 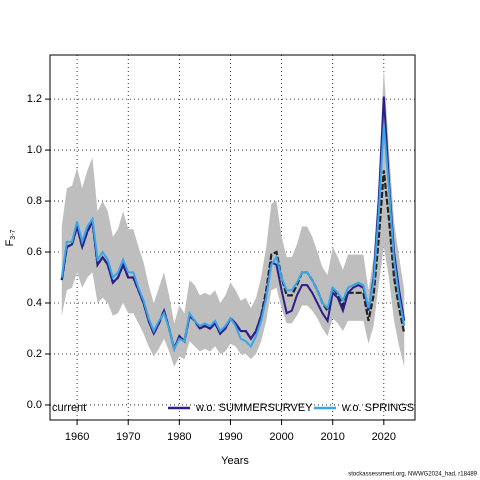 What do you see at coordinates (34, 405) in the screenshot?
I see `y-tick-label: 0.0` at bounding box center [34, 405].